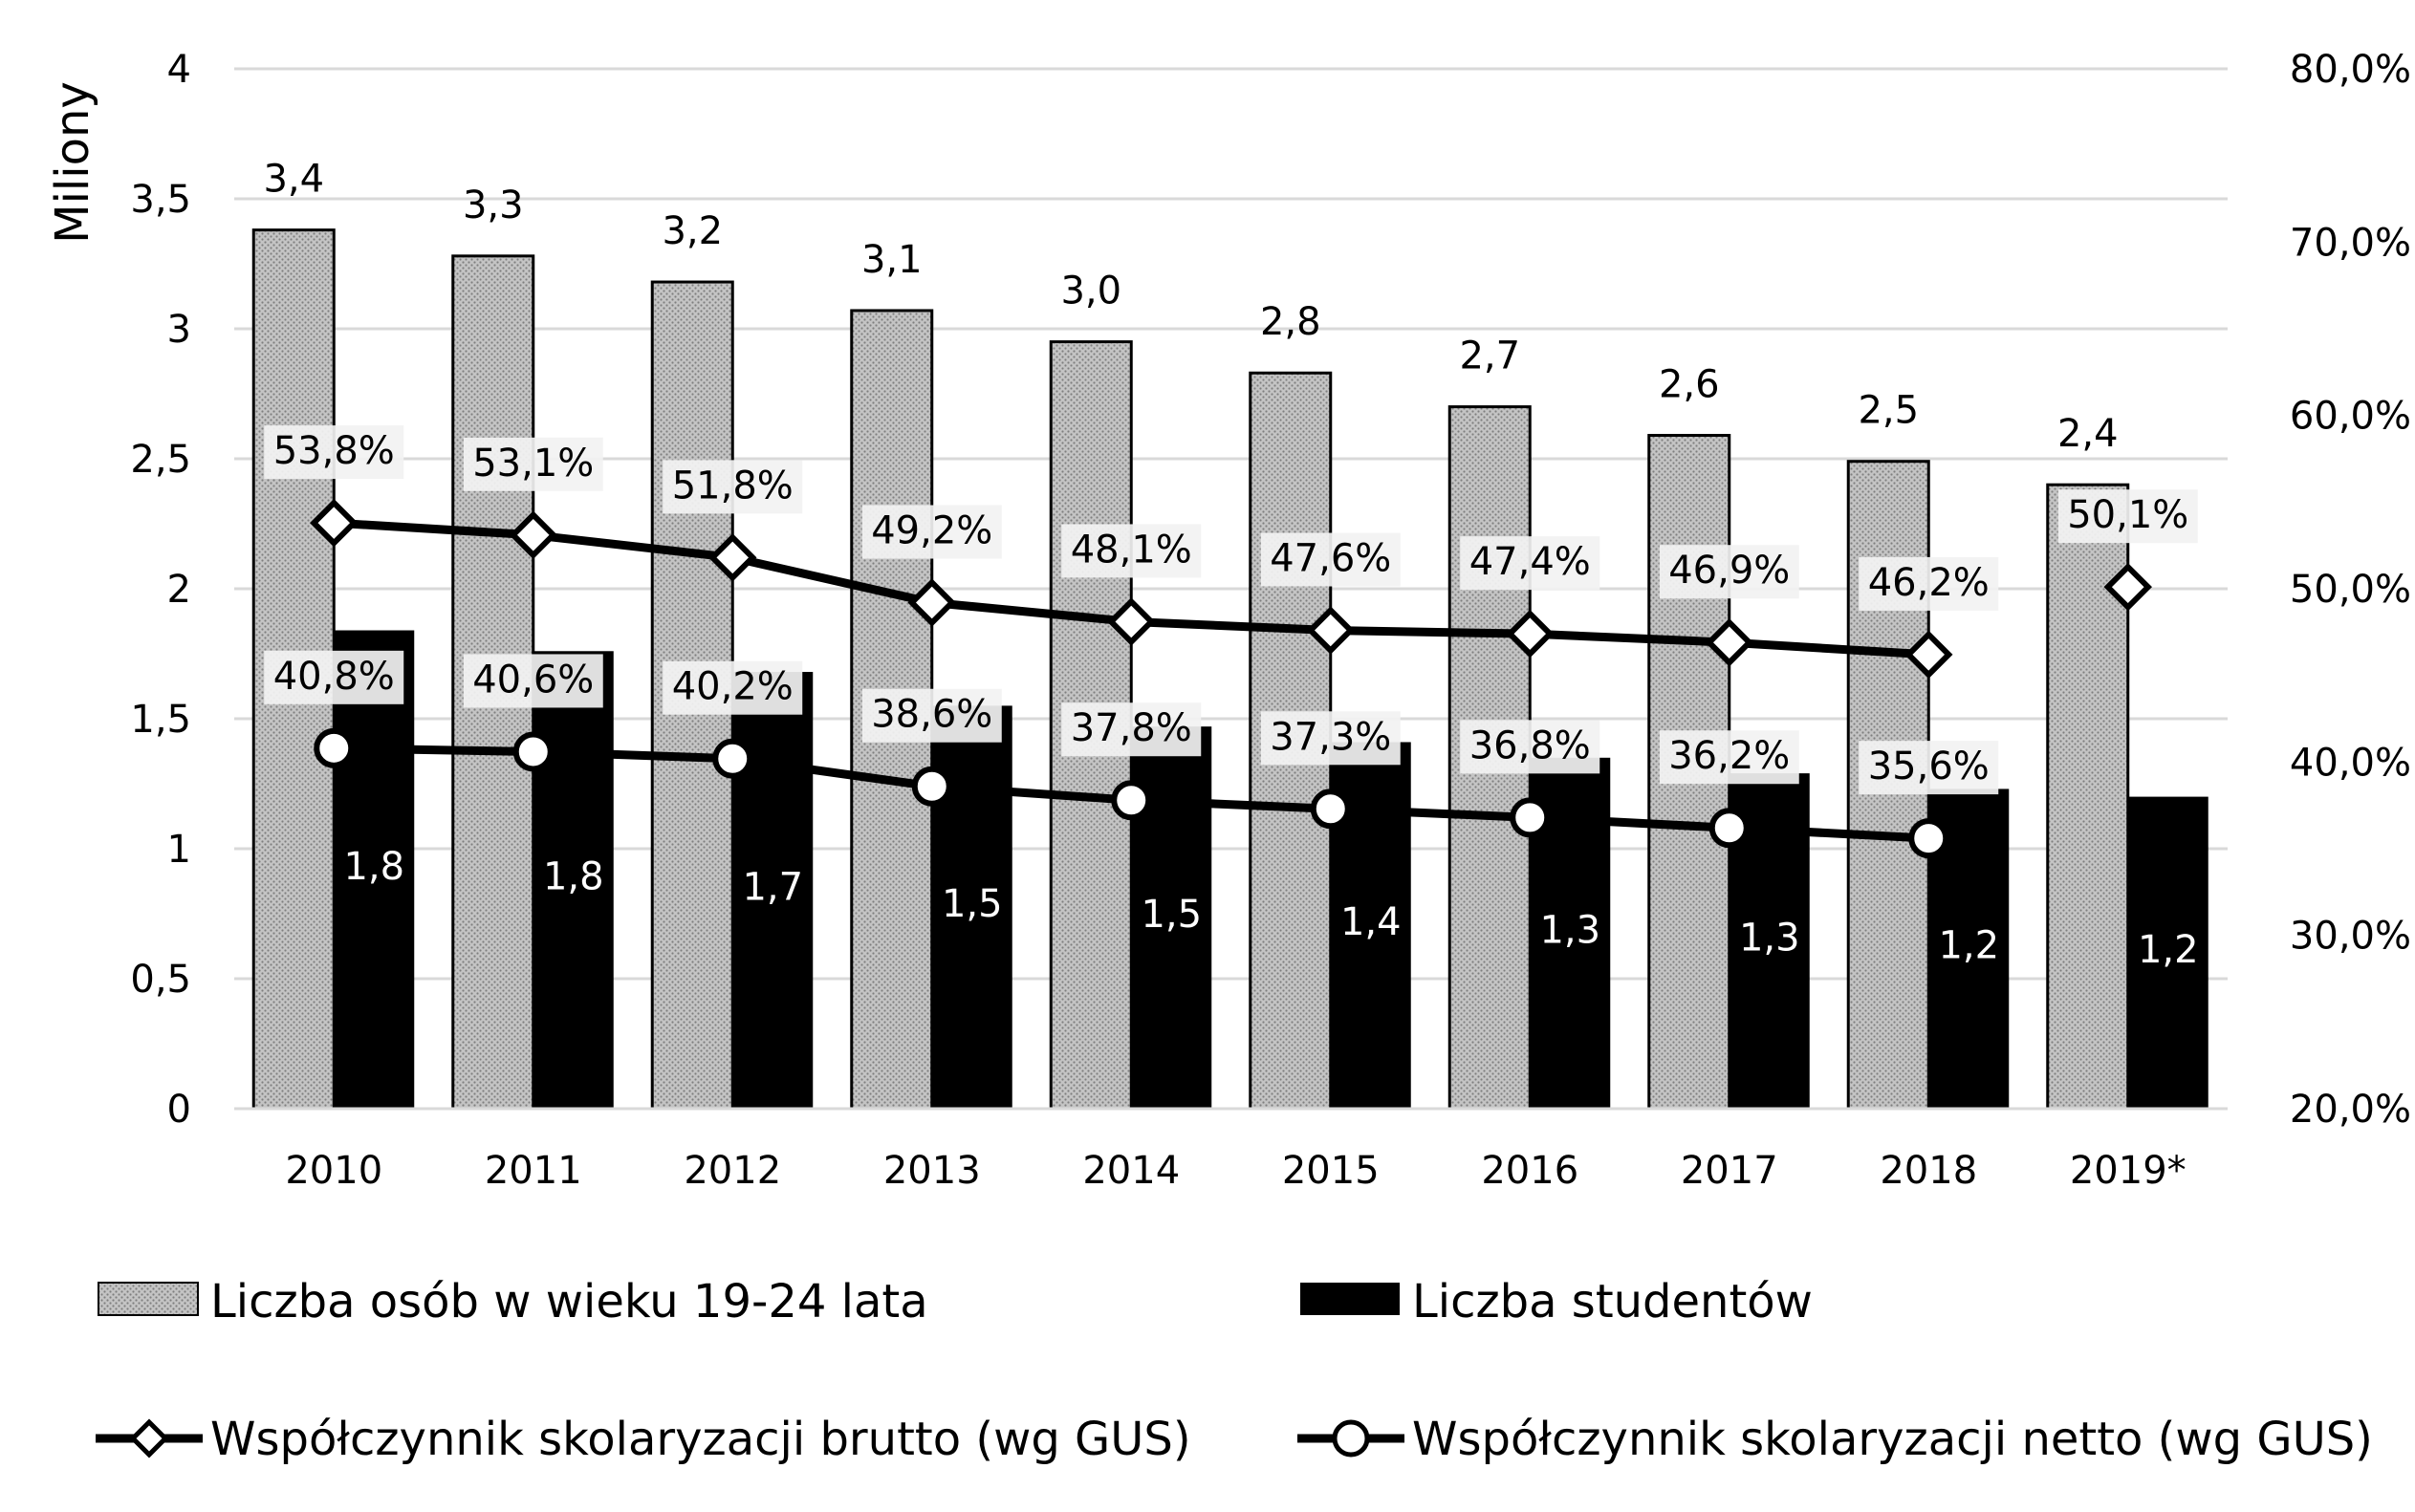  Describe the element at coordinates (1689, 385) in the screenshot. I see `population-value-label: 2,6` at that location.